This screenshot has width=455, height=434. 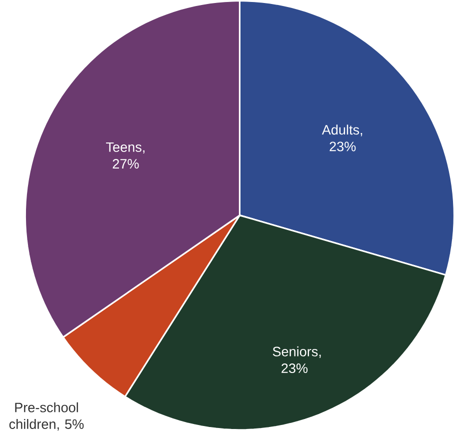 What do you see at coordinates (342, 138) in the screenshot?
I see `slice-label: Adults, 23%` at bounding box center [342, 138].